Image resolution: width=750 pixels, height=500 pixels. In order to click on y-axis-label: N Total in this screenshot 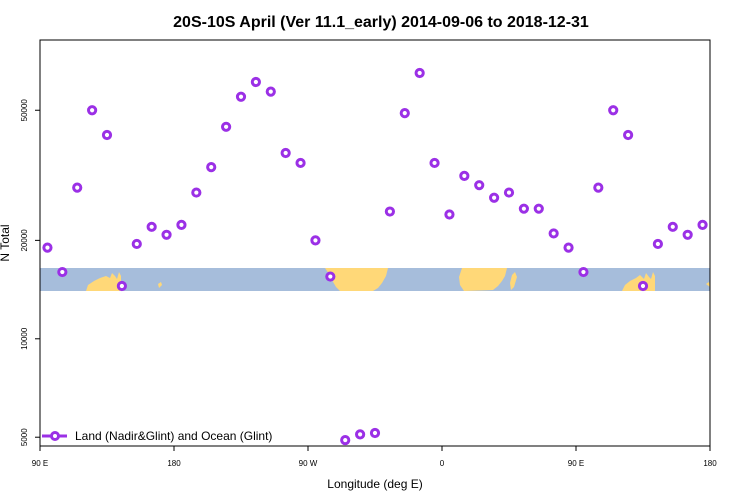, I will do `click(6, 242)`.